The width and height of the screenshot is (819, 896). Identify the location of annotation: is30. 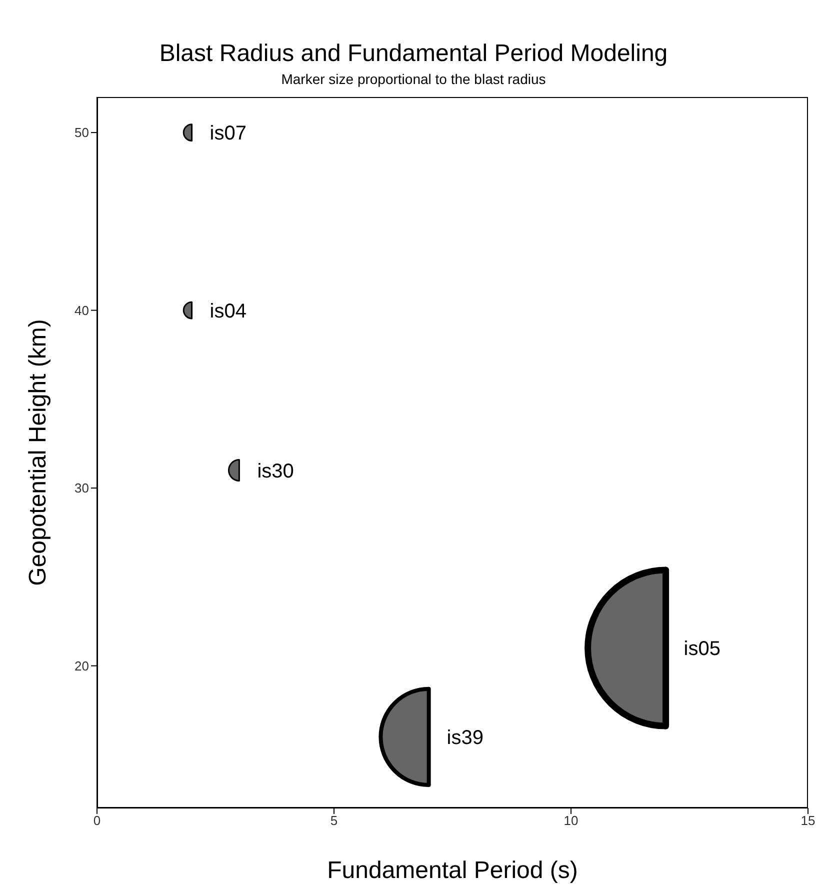
(275, 471).